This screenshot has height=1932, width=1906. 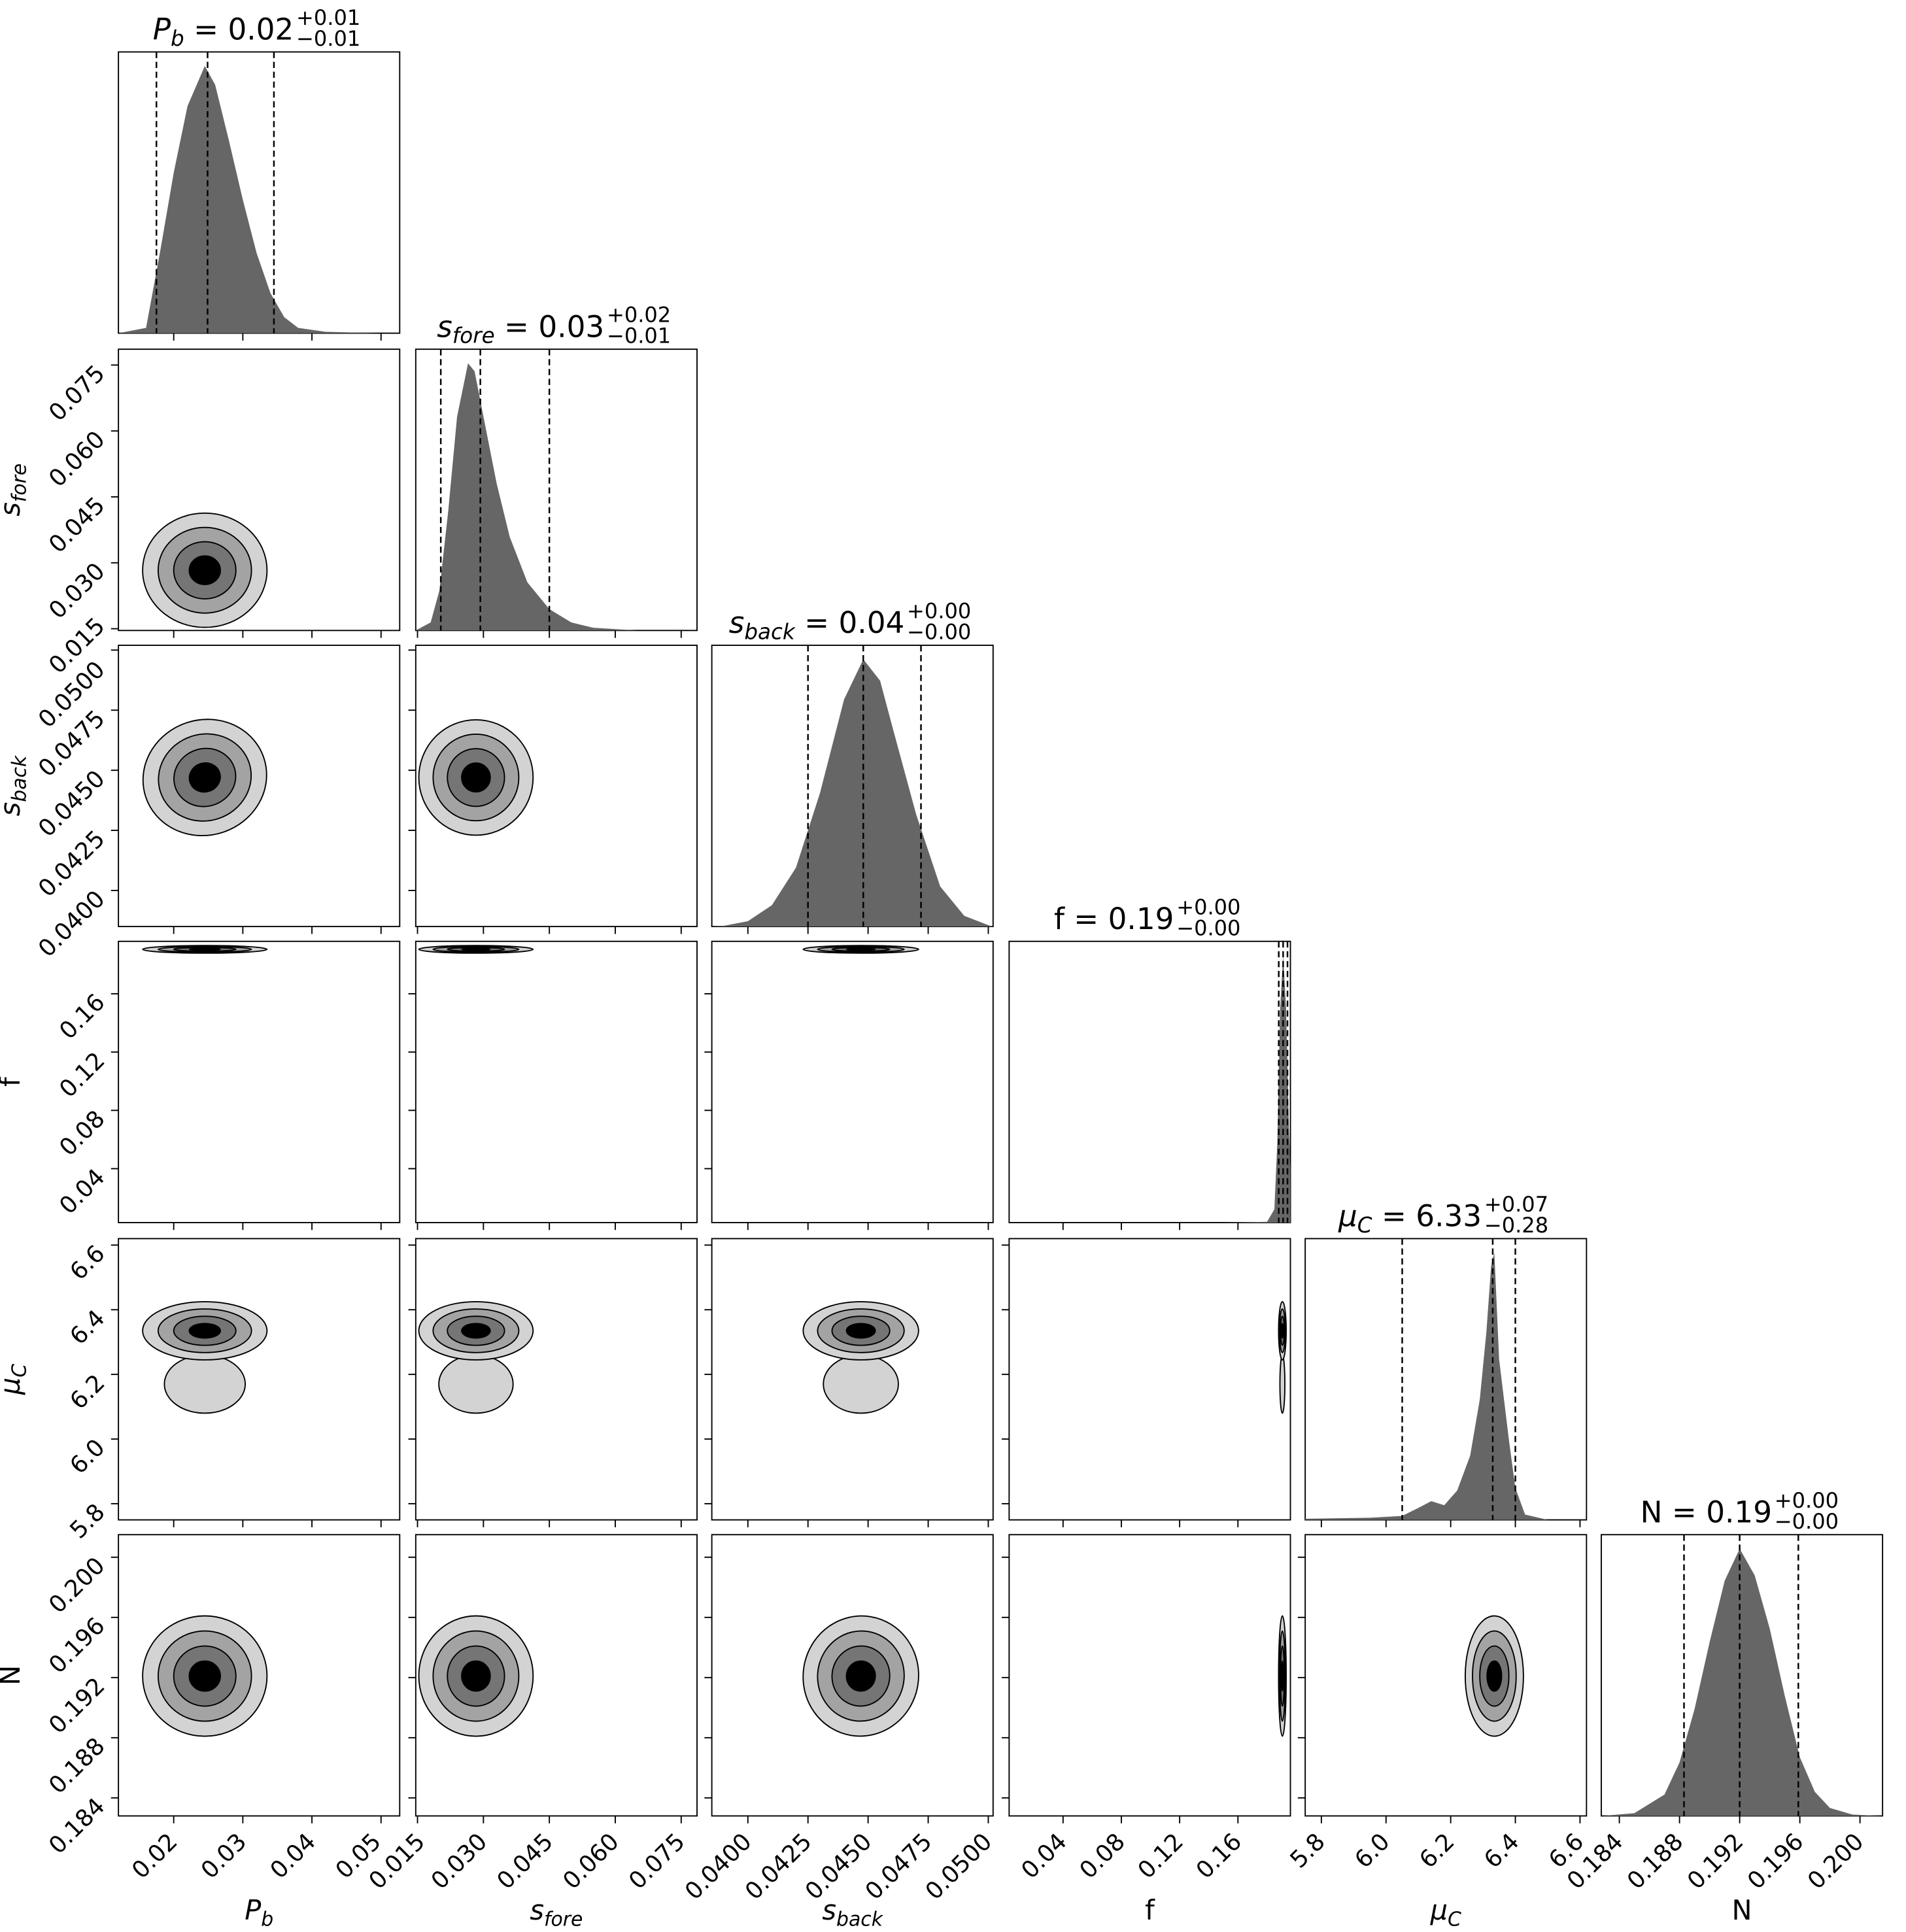 What do you see at coordinates (82, 1016) in the screenshot?
I see `y-tick-label: 0.16` at bounding box center [82, 1016].